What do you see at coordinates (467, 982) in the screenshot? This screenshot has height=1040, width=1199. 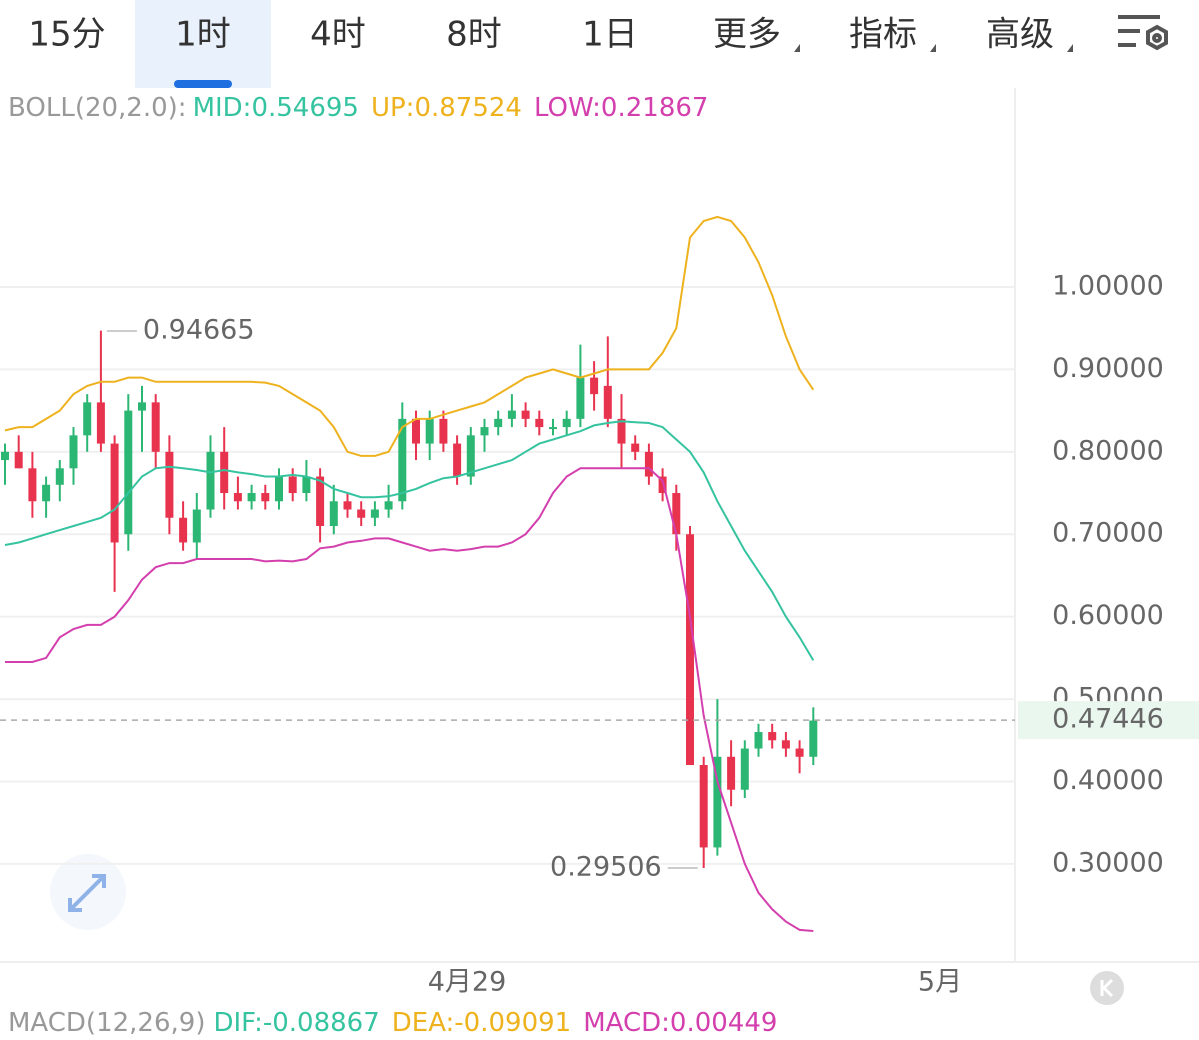 I see `x-tick-label: 4月29` at bounding box center [467, 982].